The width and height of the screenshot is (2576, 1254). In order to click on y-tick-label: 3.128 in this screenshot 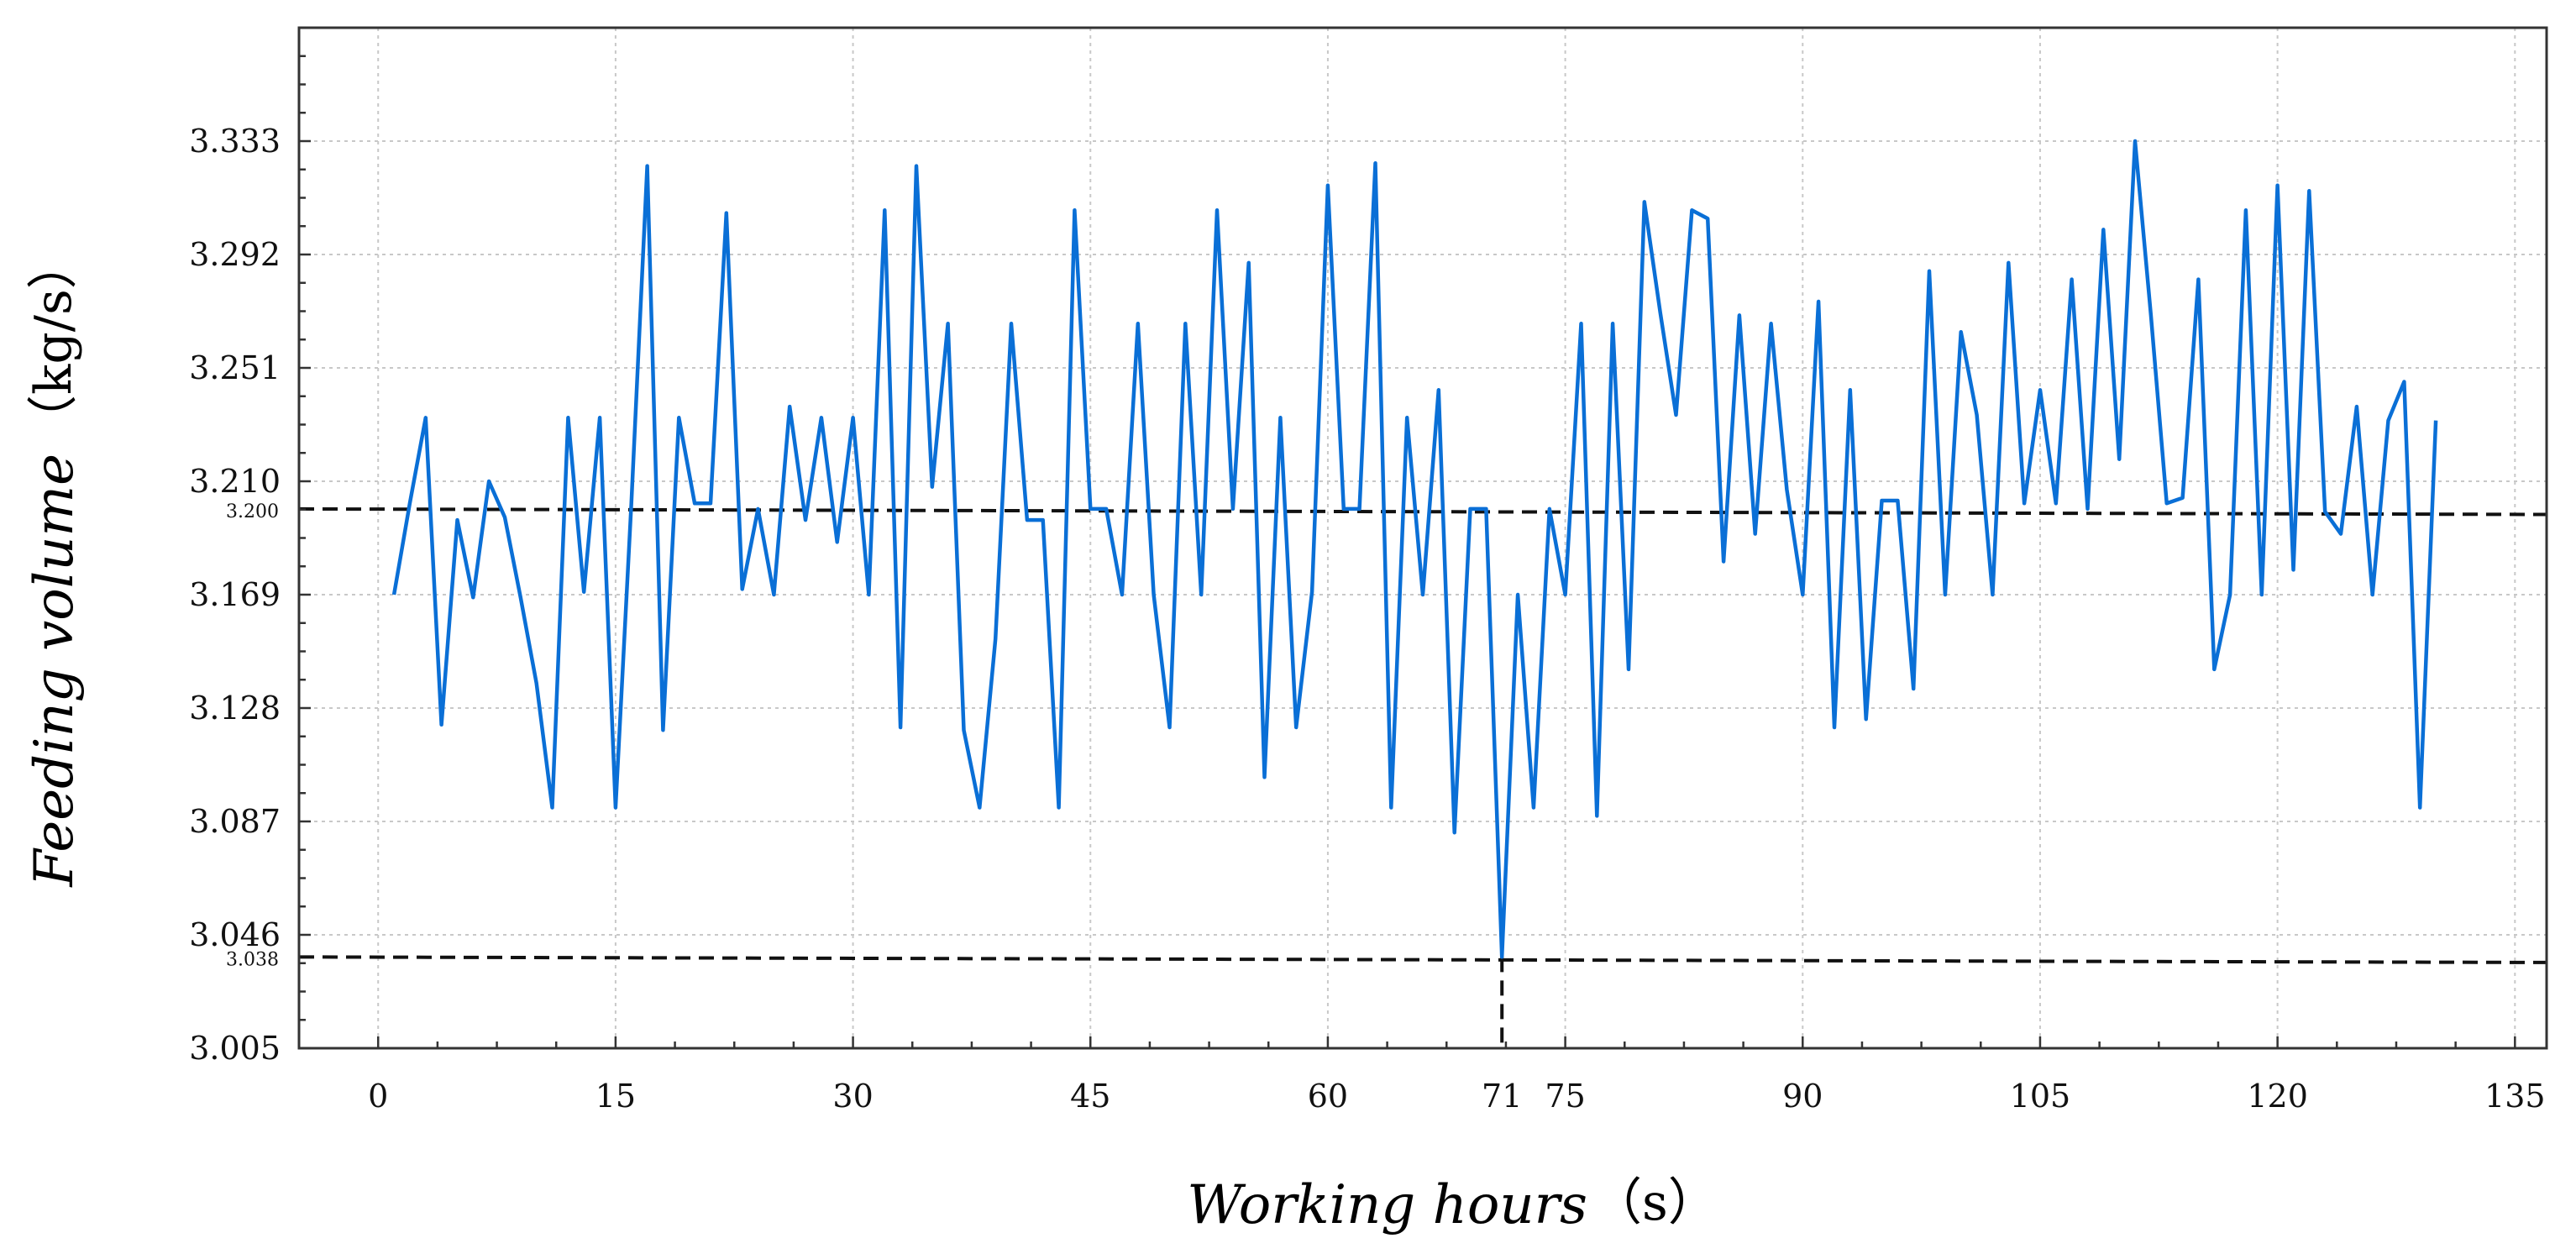, I will do `click(235, 709)`.